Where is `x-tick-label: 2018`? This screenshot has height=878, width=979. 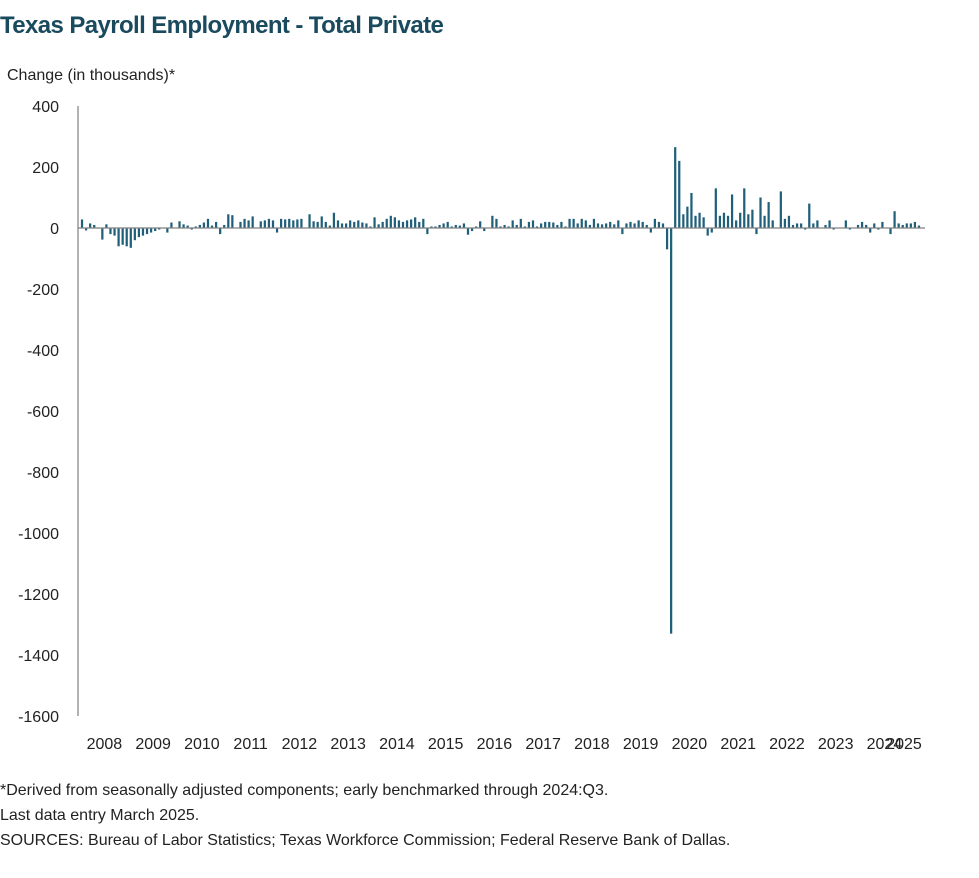 x-tick-label: 2018 is located at coordinates (592, 744).